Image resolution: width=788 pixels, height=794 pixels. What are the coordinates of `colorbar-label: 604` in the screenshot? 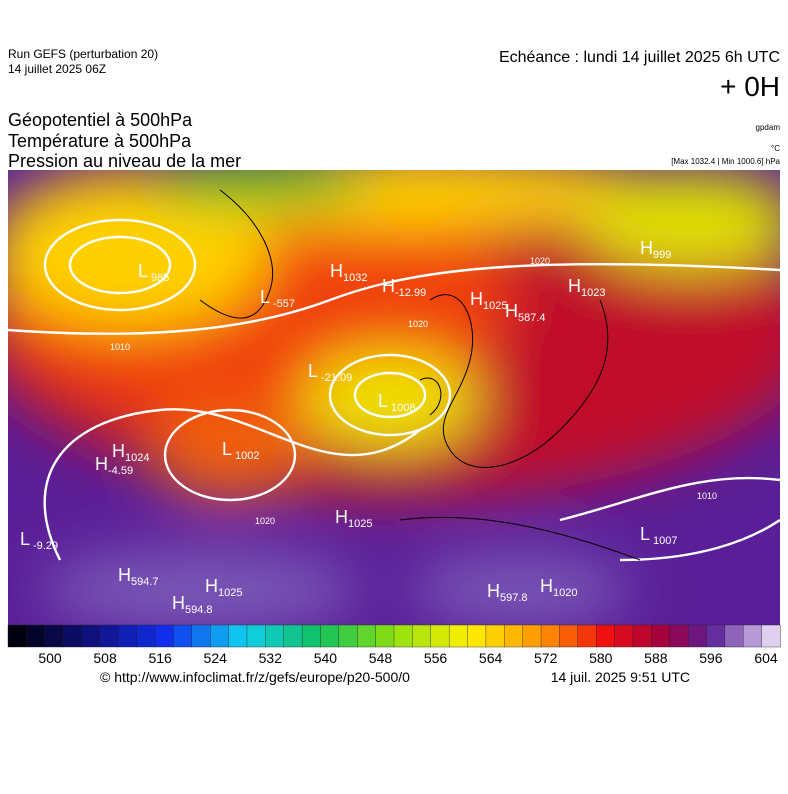 It's located at (766, 658).